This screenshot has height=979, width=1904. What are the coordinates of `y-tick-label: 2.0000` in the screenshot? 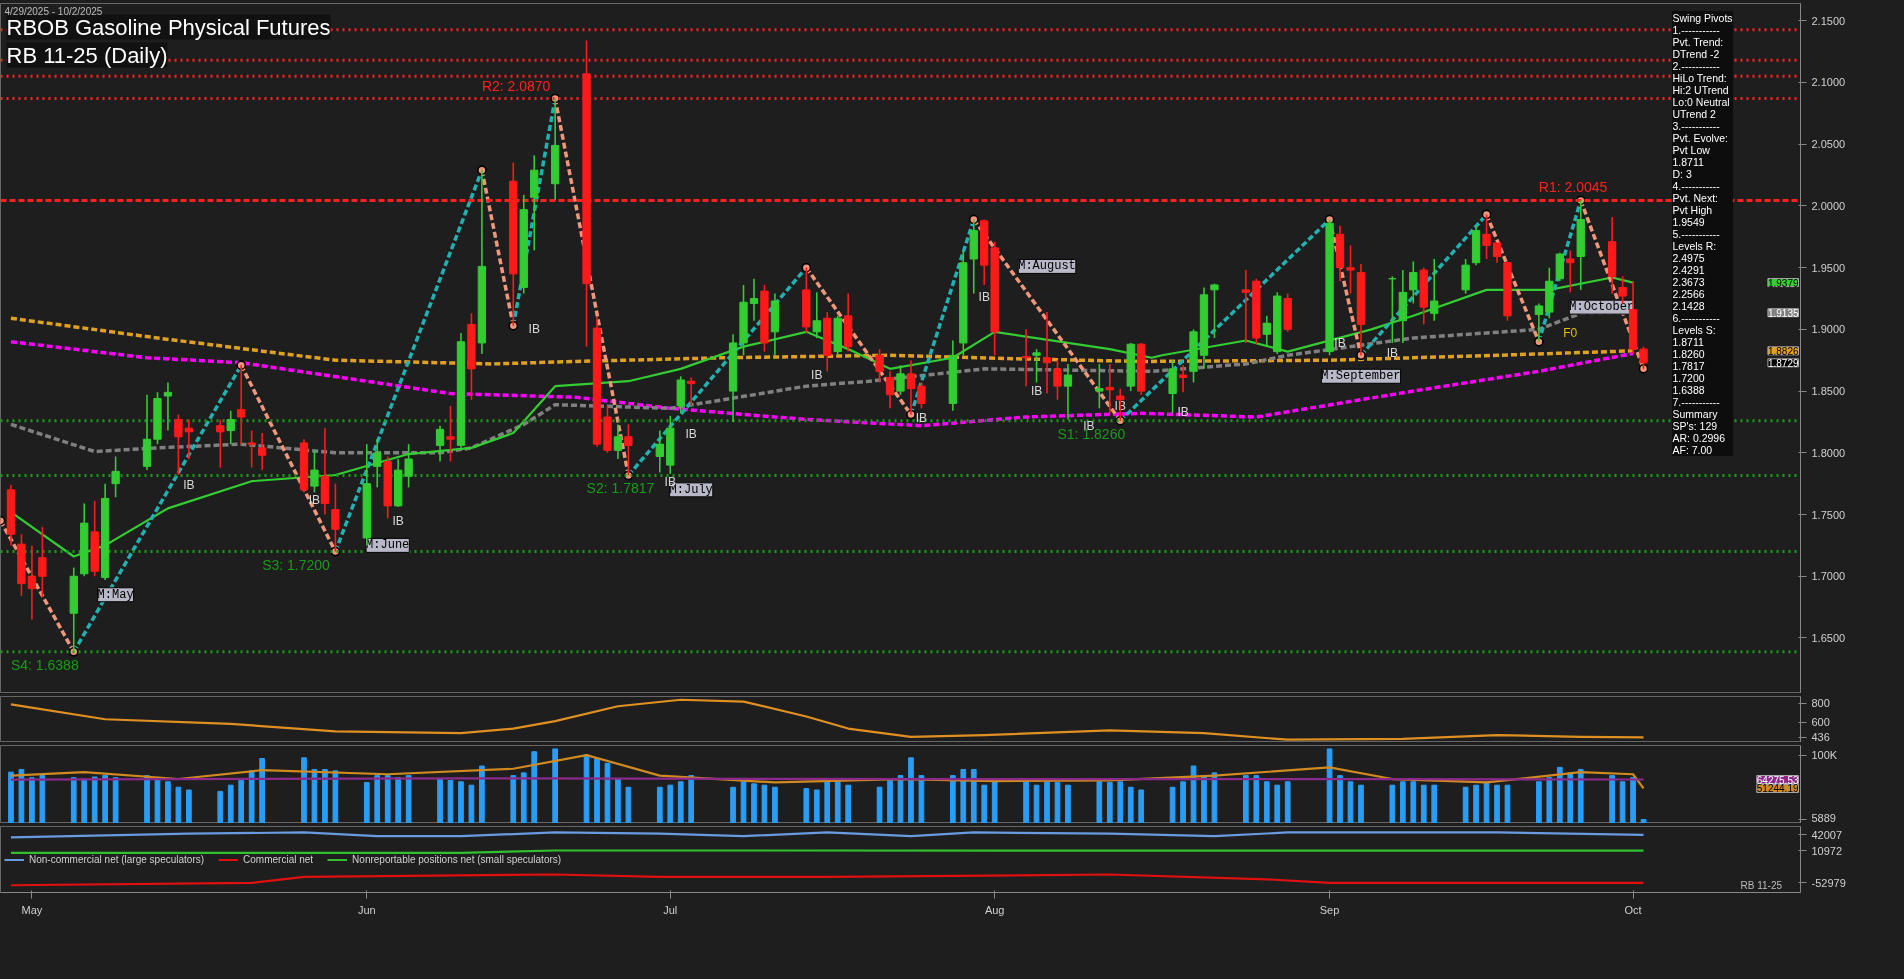 It's located at (1828, 205).